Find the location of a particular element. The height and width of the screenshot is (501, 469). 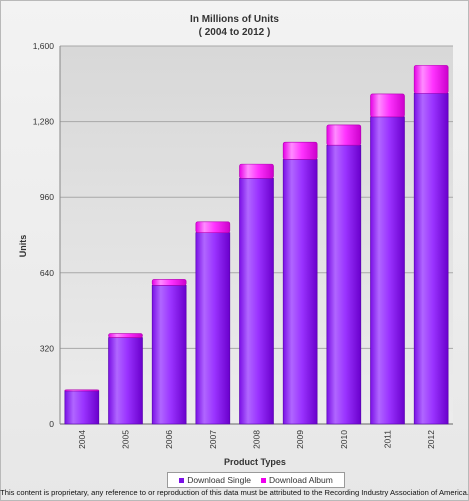

x-tick-label: 2008 is located at coordinates (257, 439).